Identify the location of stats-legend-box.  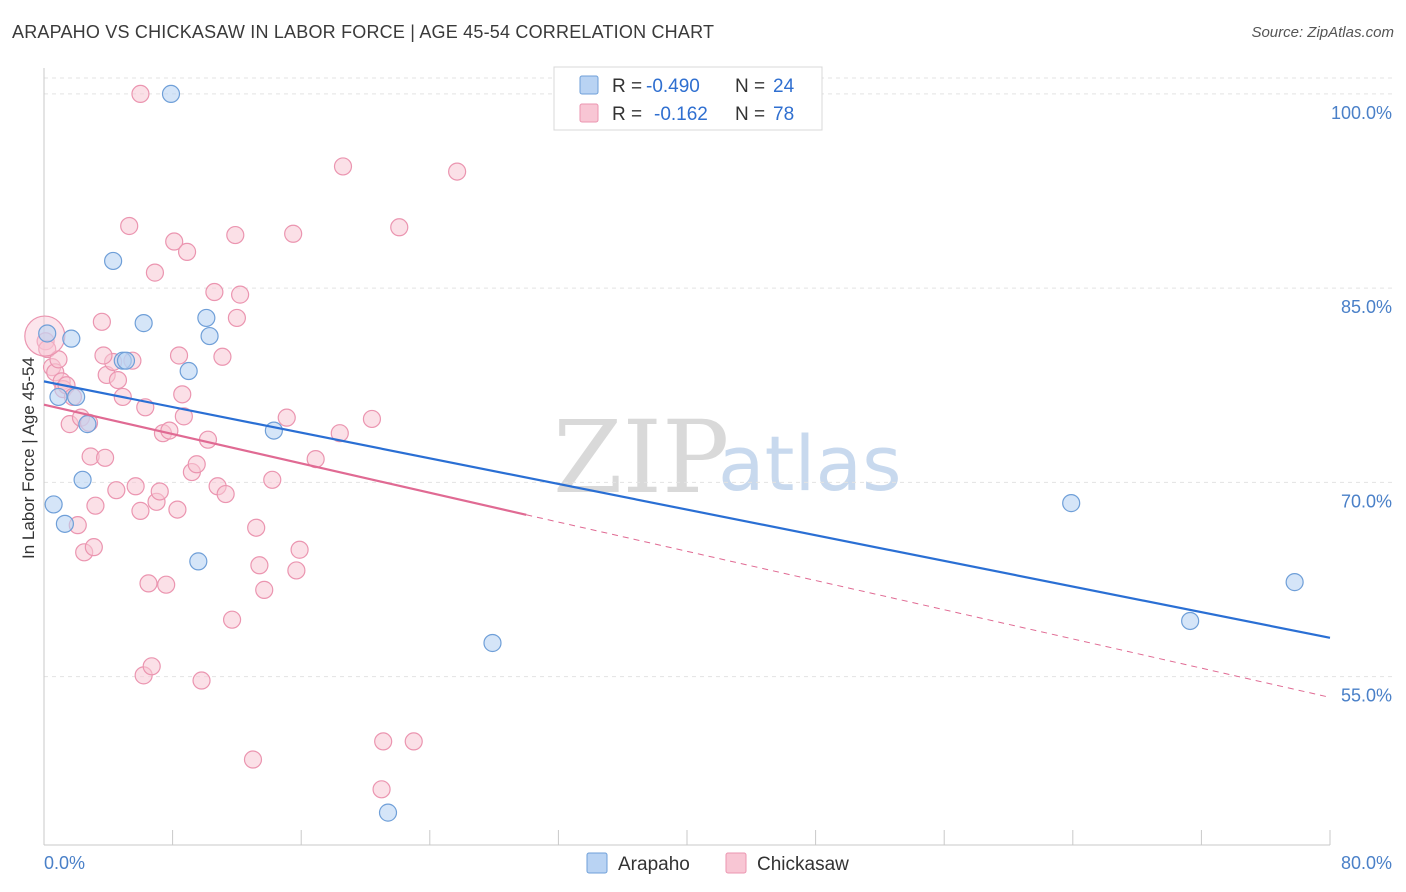
(688, 98).